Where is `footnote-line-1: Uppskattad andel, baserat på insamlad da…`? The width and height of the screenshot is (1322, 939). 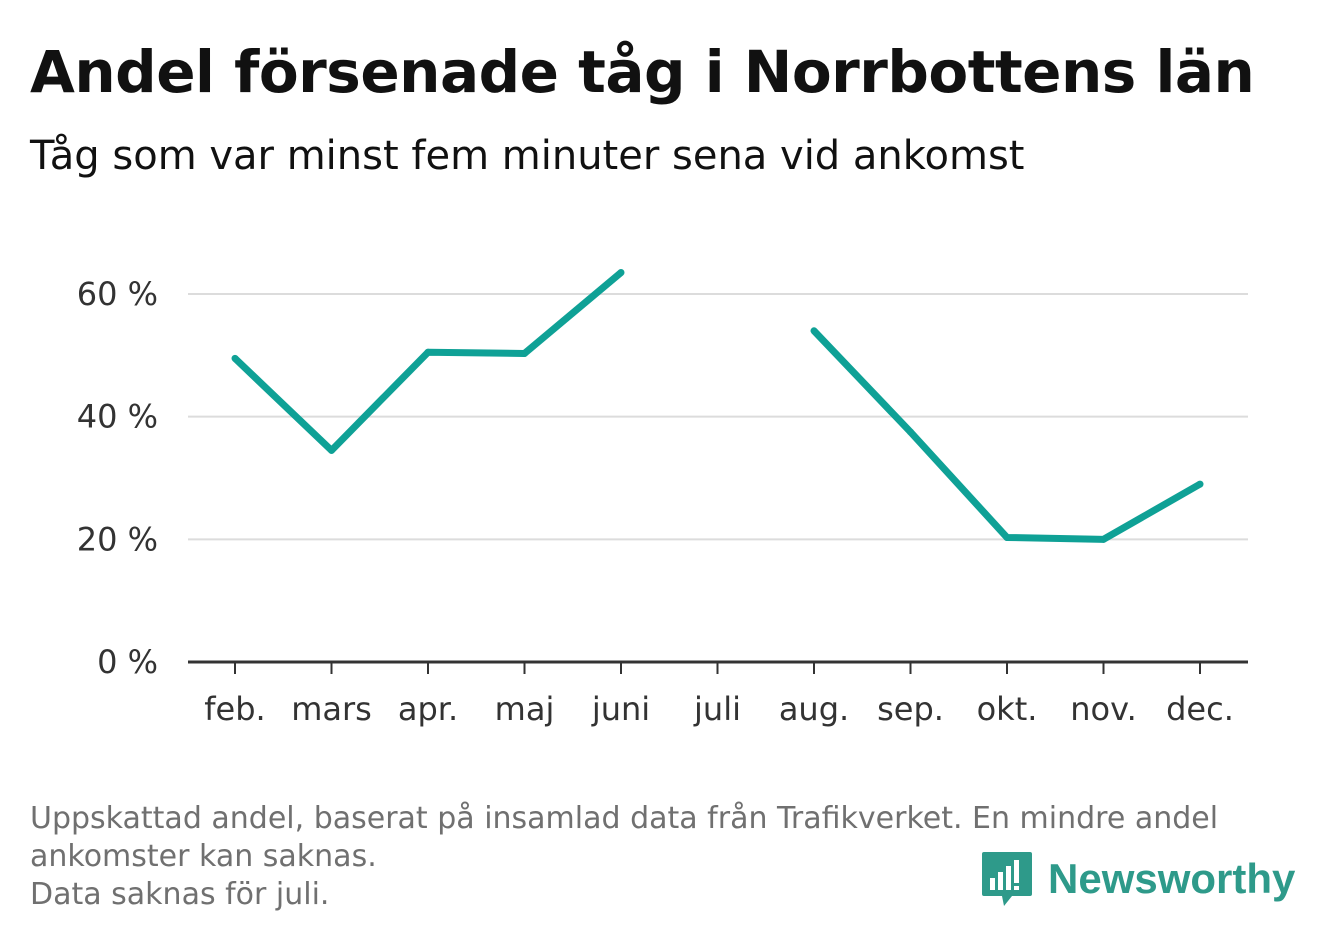
footnote-line-1: Uppskattad andel, baserat på insamlad da… is located at coordinates (624, 818).